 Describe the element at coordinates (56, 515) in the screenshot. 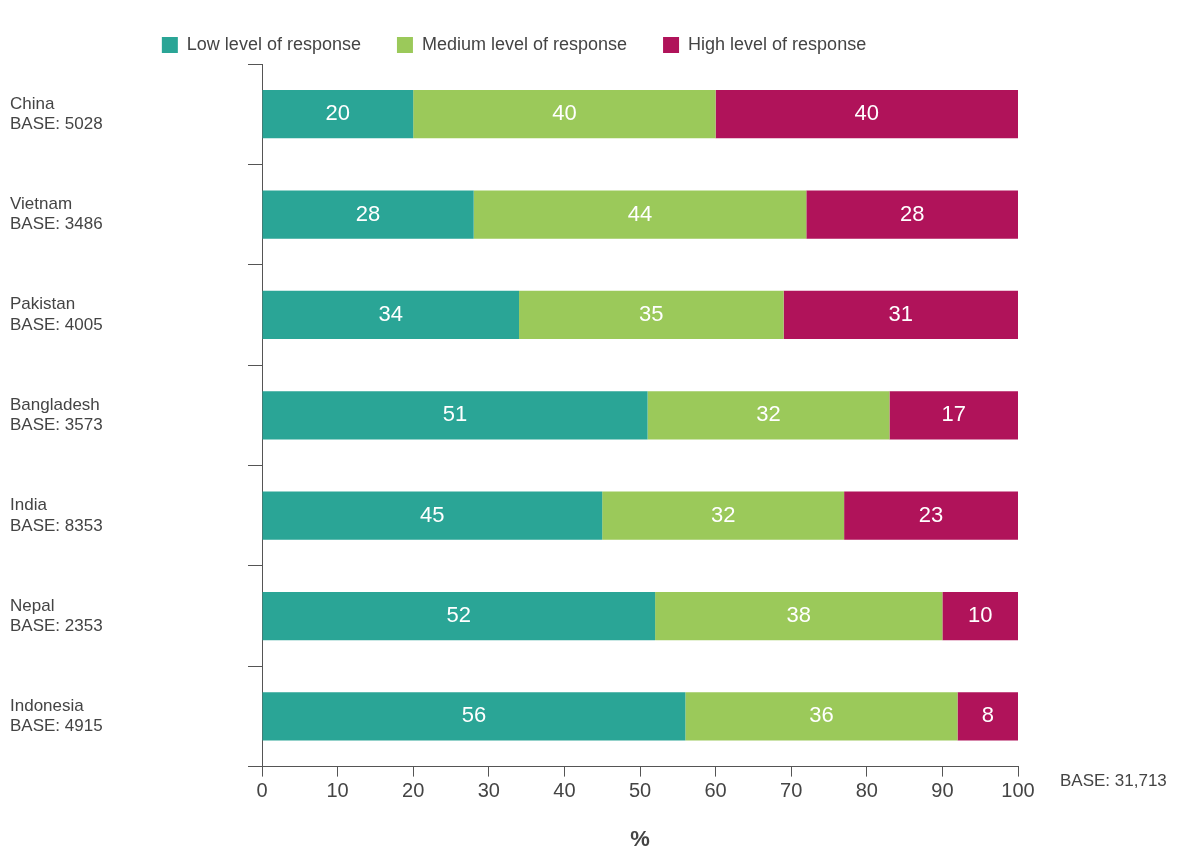

I see `y-tick-label: India BASE: 8353` at that location.